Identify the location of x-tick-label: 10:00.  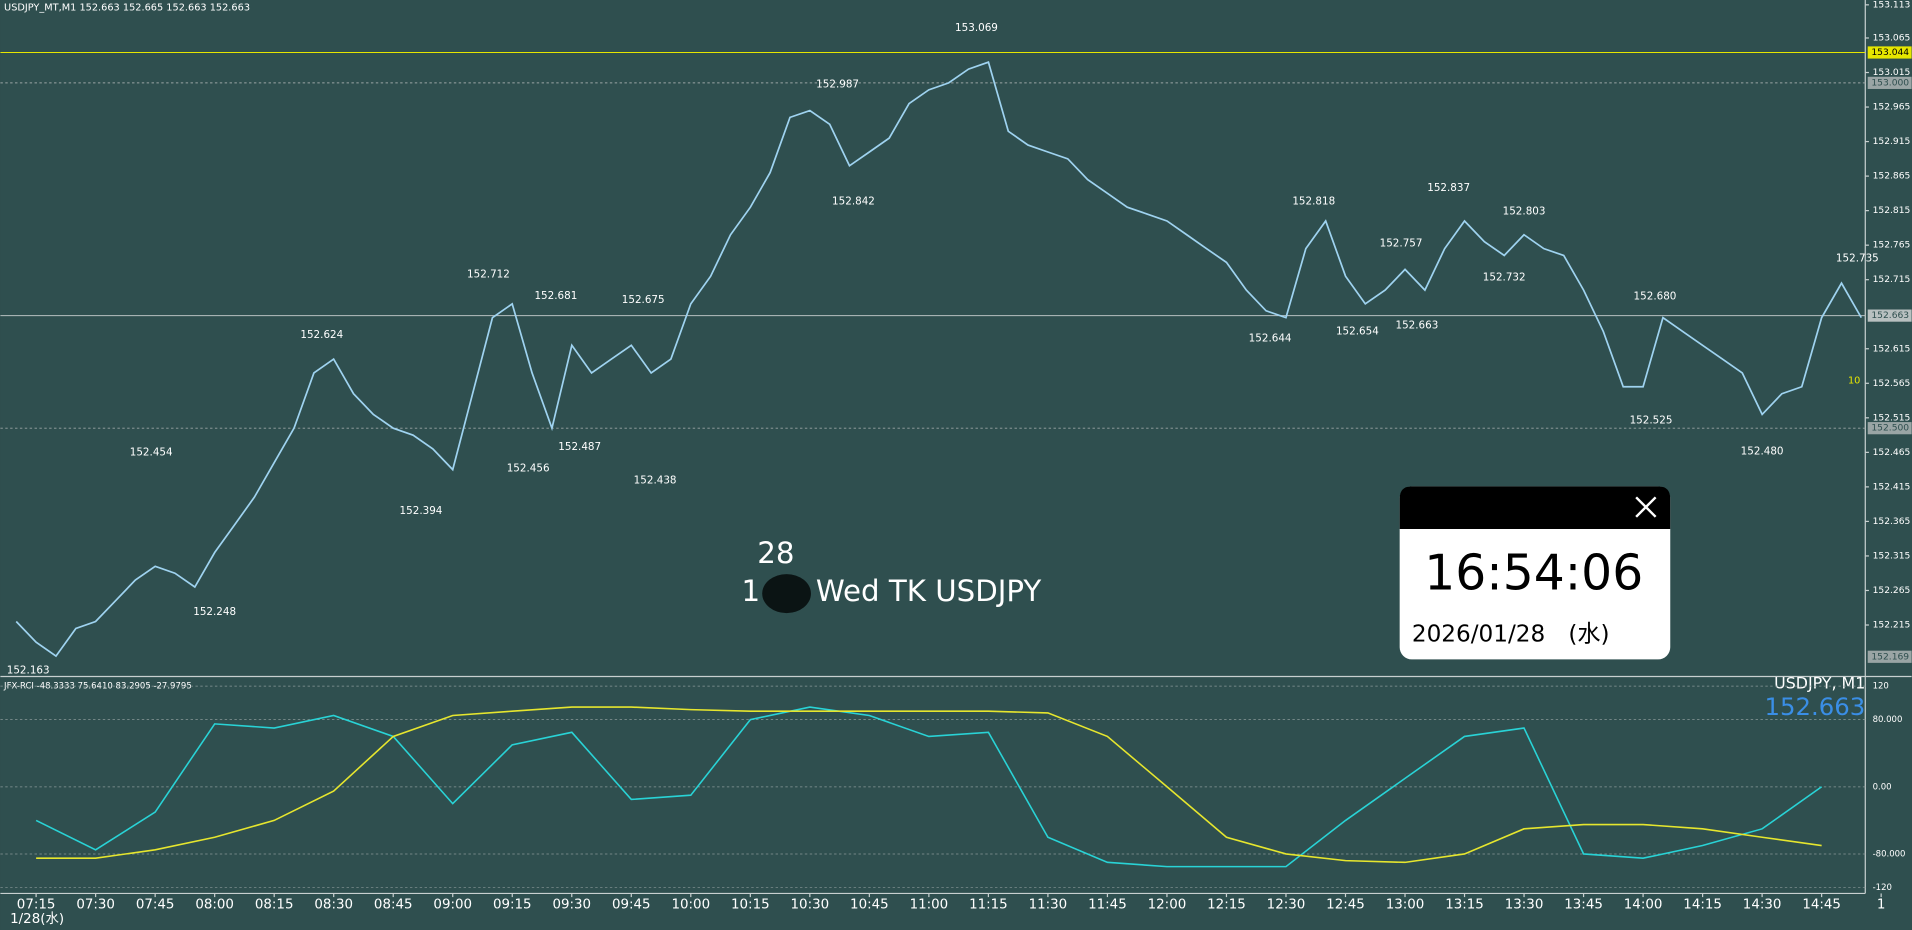
(691, 904).